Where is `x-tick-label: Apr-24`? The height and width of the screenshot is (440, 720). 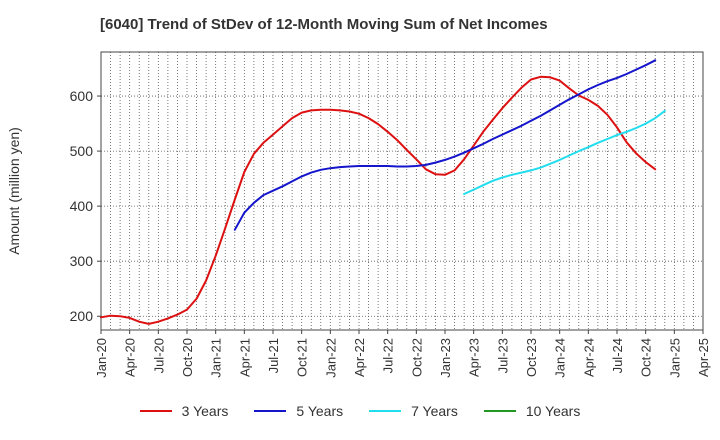
x-tick-label: Apr-24 is located at coordinates (588, 357).